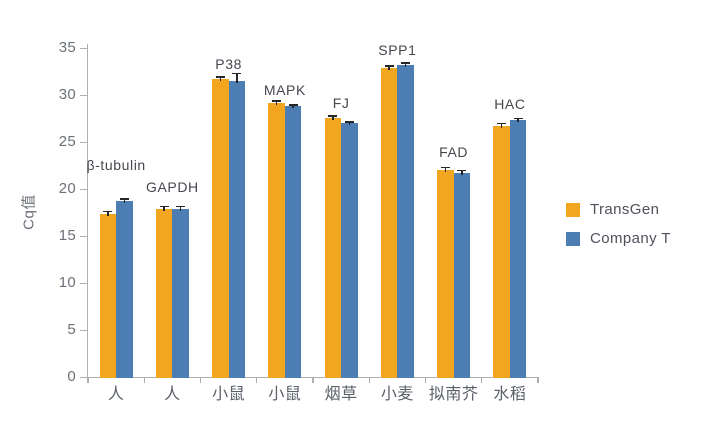 The width and height of the screenshot is (706, 436). I want to click on legend-item-company-t: Company T, so click(618, 239).